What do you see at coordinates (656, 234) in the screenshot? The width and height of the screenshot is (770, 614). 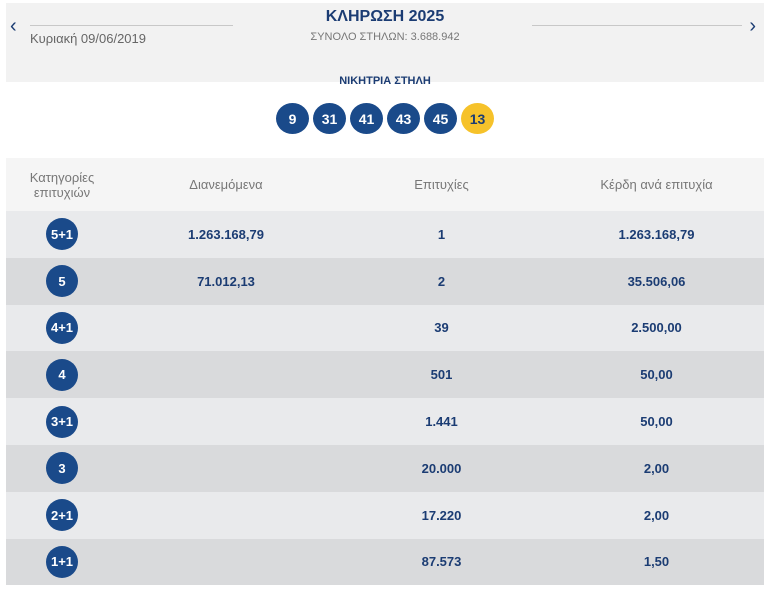 I see `prize-cell: 1.263.168,79` at bounding box center [656, 234].